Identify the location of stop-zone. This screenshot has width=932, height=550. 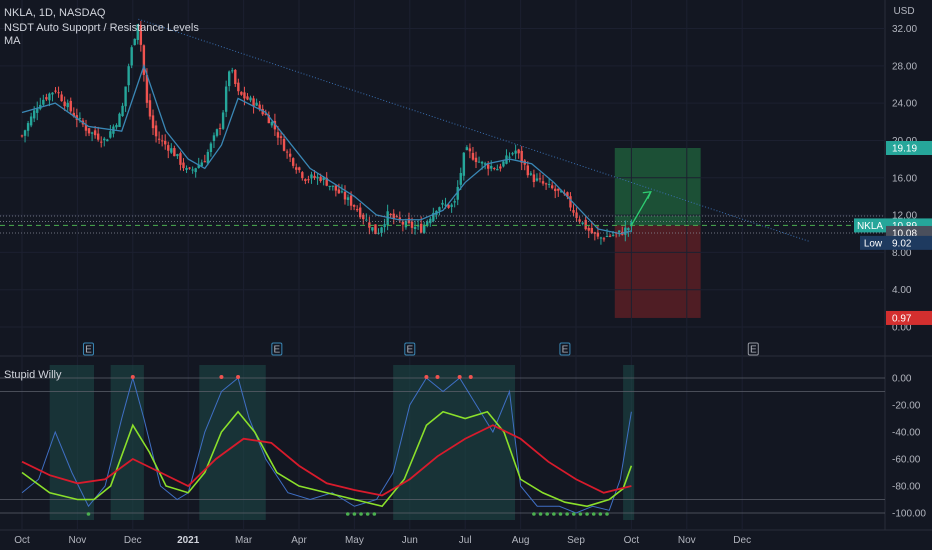
(657, 271).